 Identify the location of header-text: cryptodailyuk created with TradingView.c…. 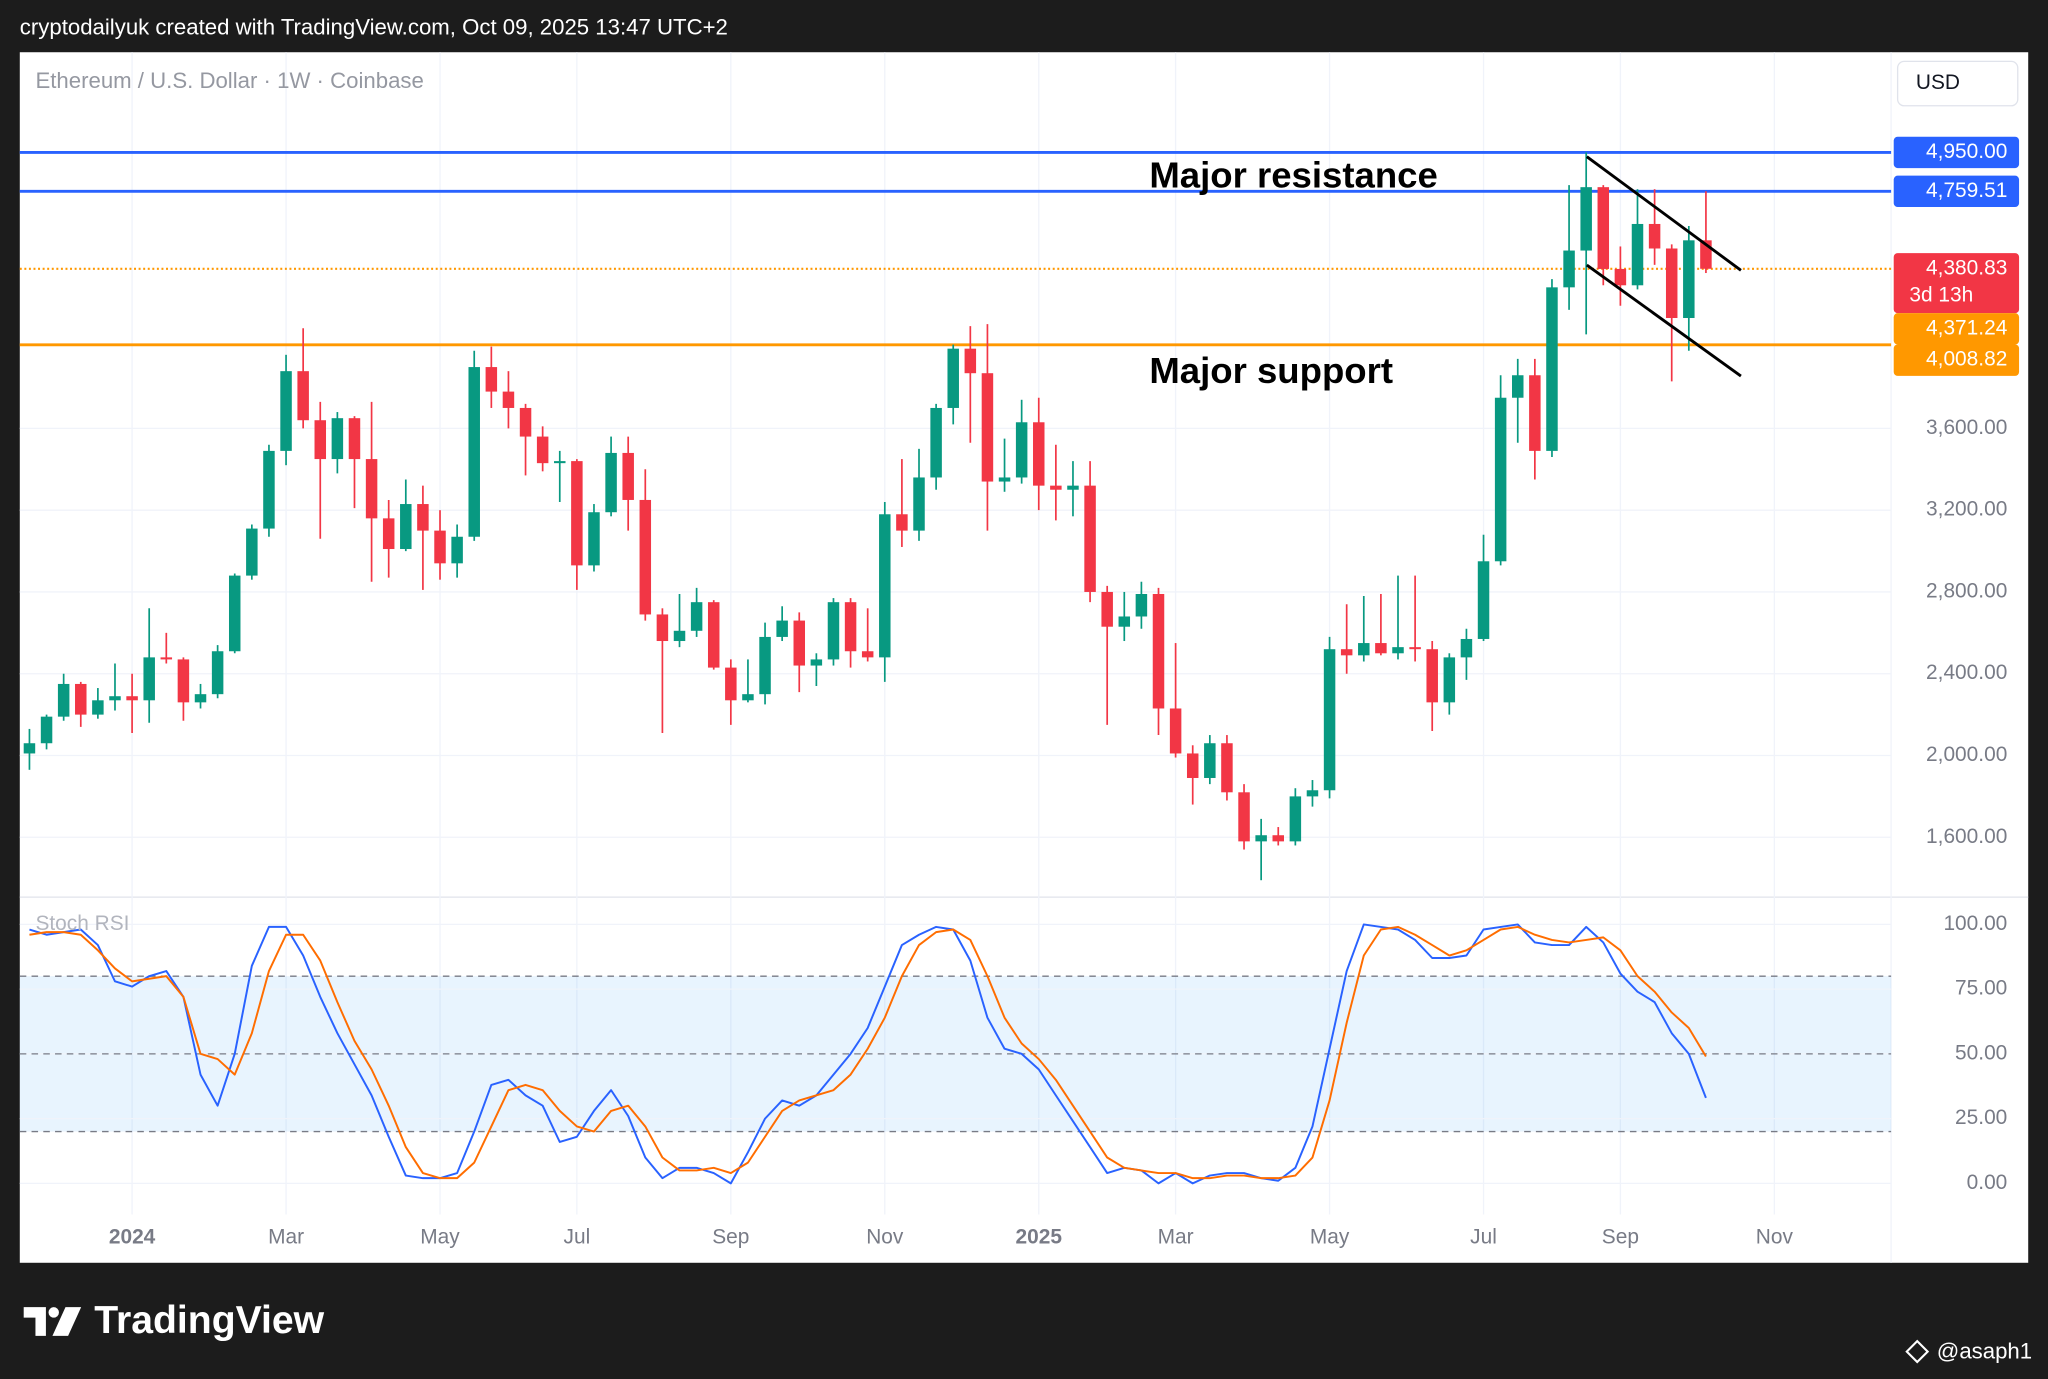
(374, 27).